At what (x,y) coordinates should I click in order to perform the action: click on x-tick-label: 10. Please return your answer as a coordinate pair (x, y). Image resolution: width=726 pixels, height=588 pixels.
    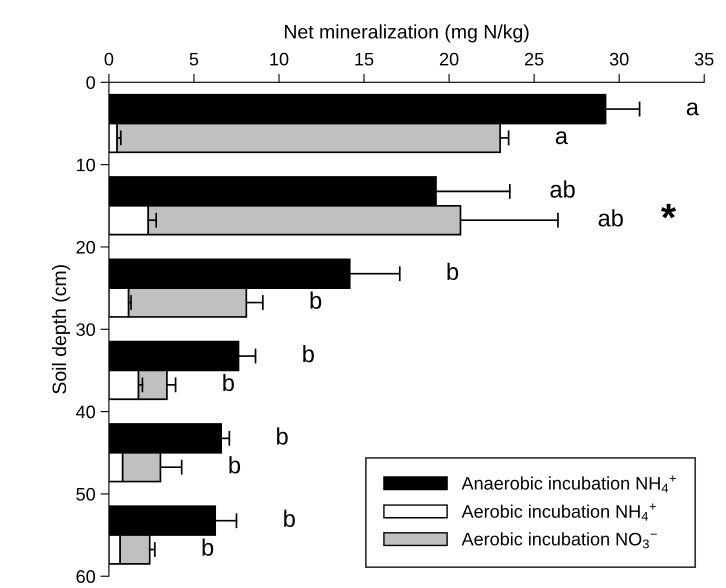
    Looking at the image, I should click on (279, 59).